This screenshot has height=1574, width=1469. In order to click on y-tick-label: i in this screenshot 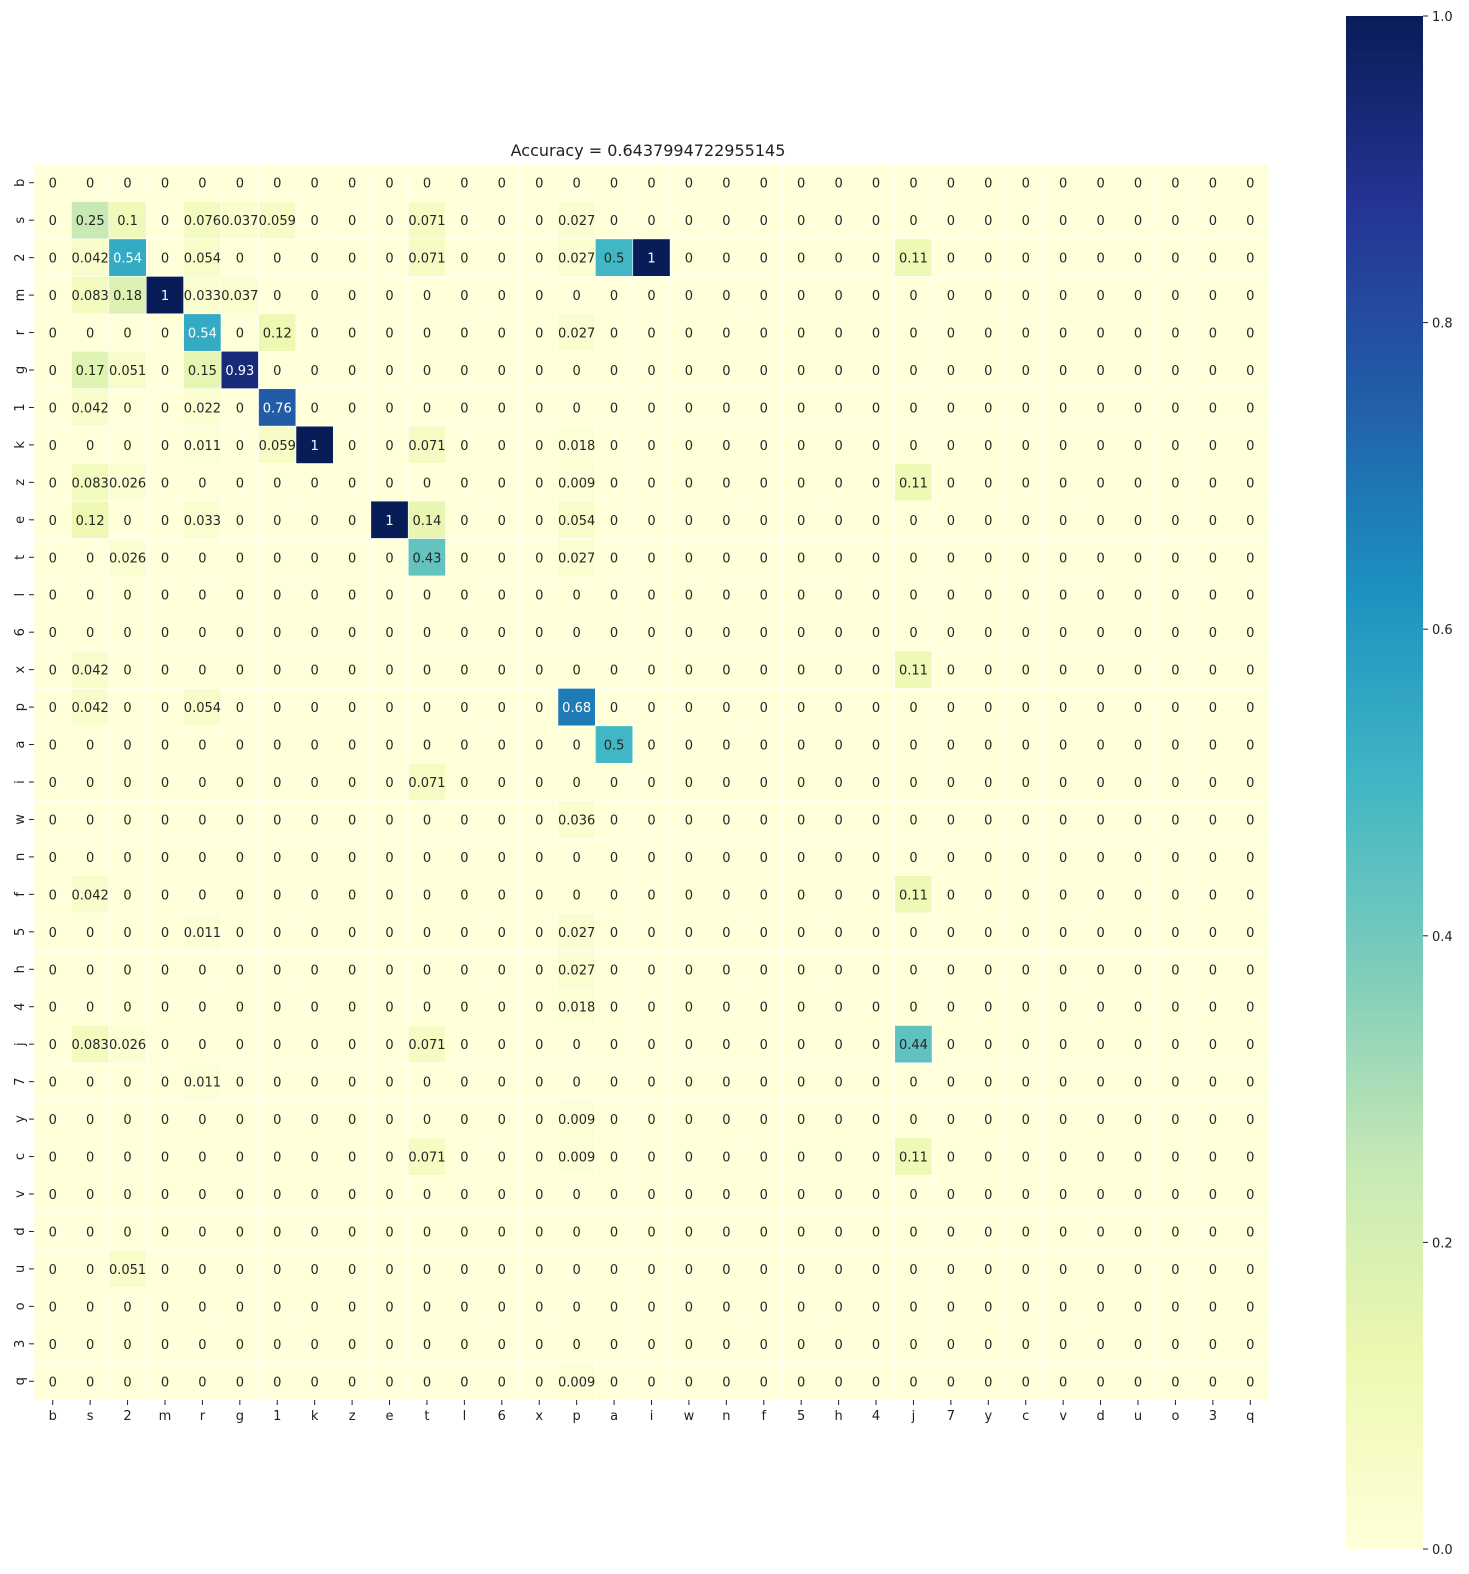, I will do `click(20, 782)`.